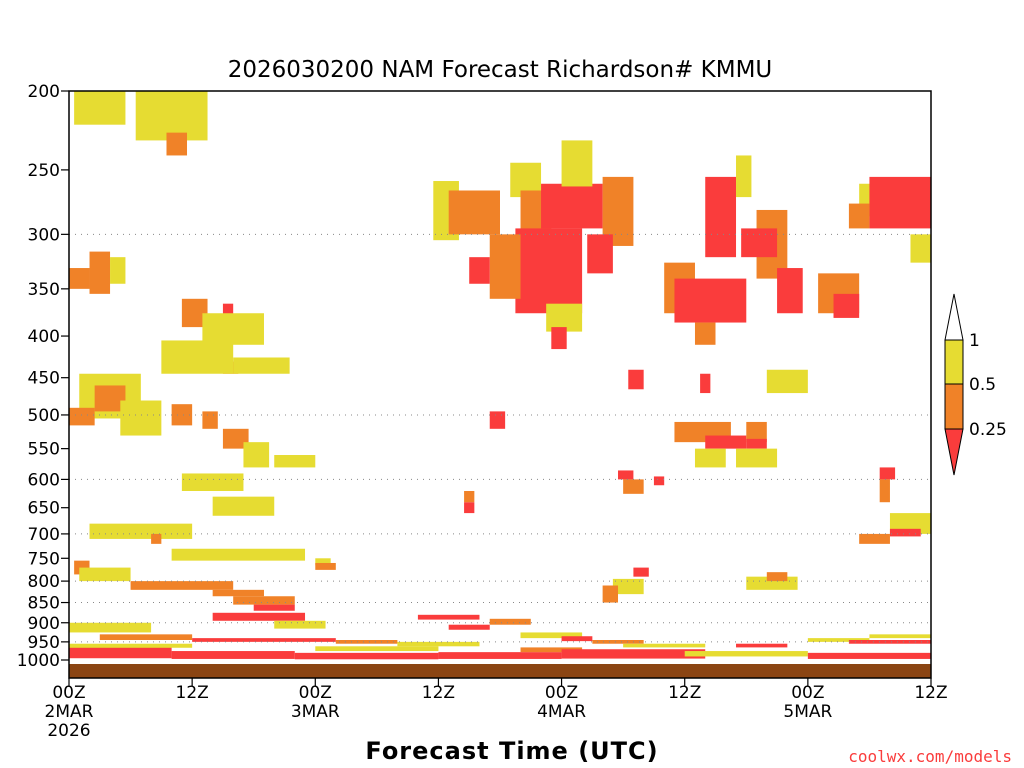  I want to click on y-tick-label: 900, so click(44, 624).